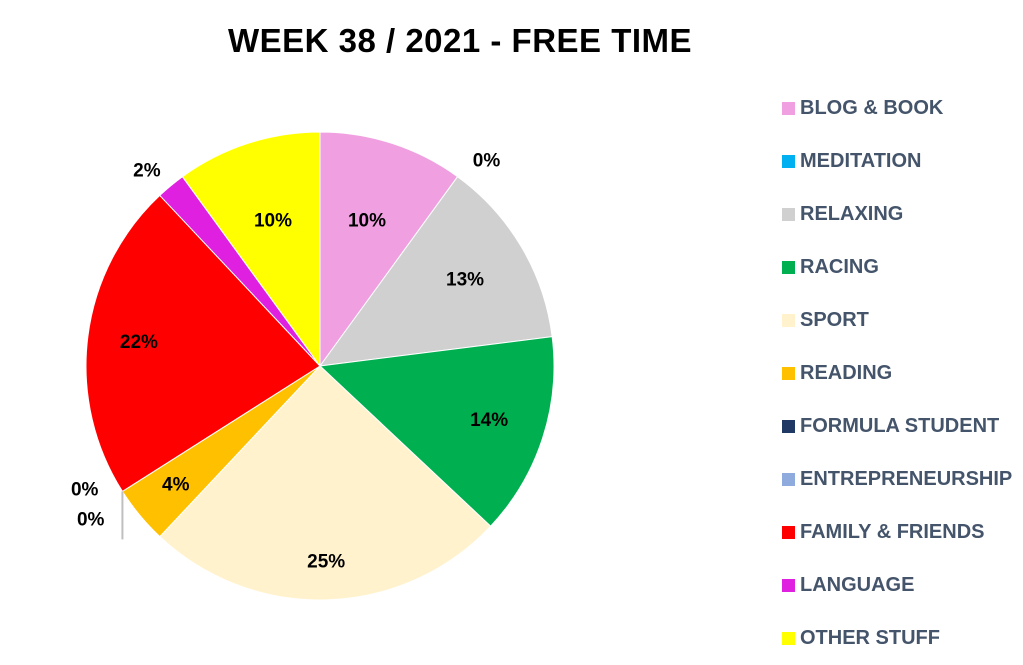 The height and width of the screenshot is (665, 1023). I want to click on legend-label: MEDITATION, so click(861, 161).